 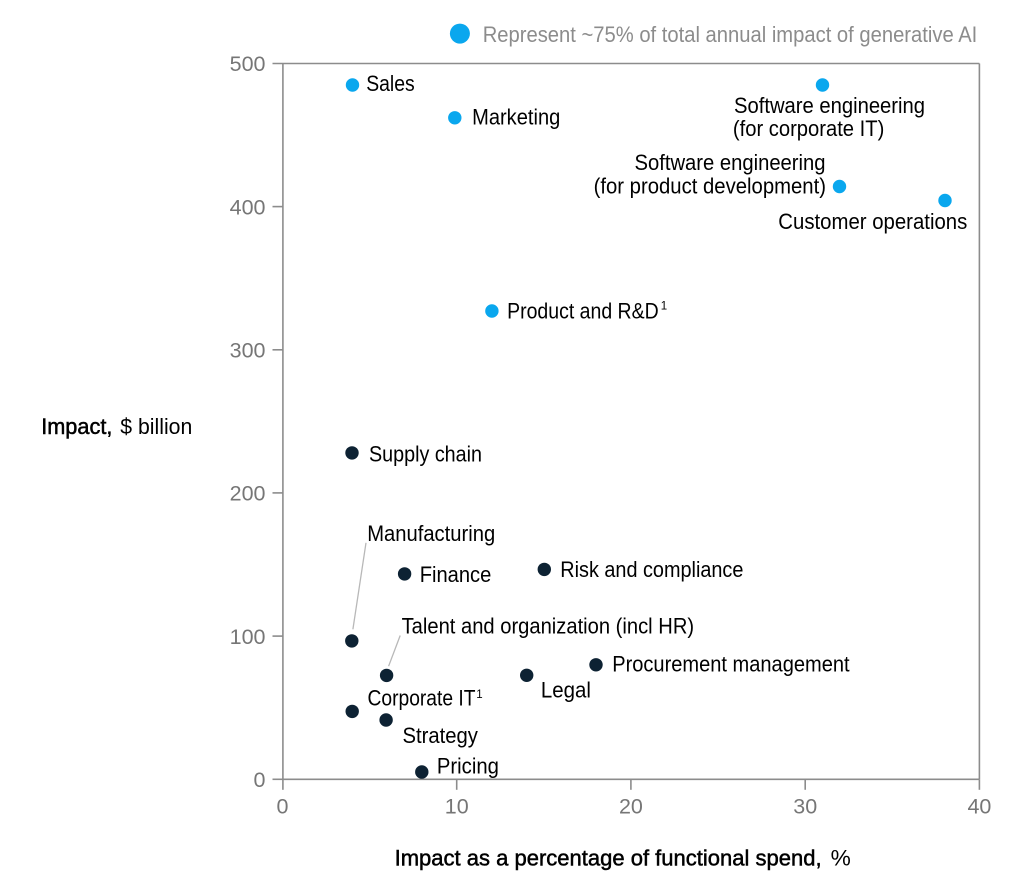 I want to click on svg-text: Sales, so click(x=390, y=83).